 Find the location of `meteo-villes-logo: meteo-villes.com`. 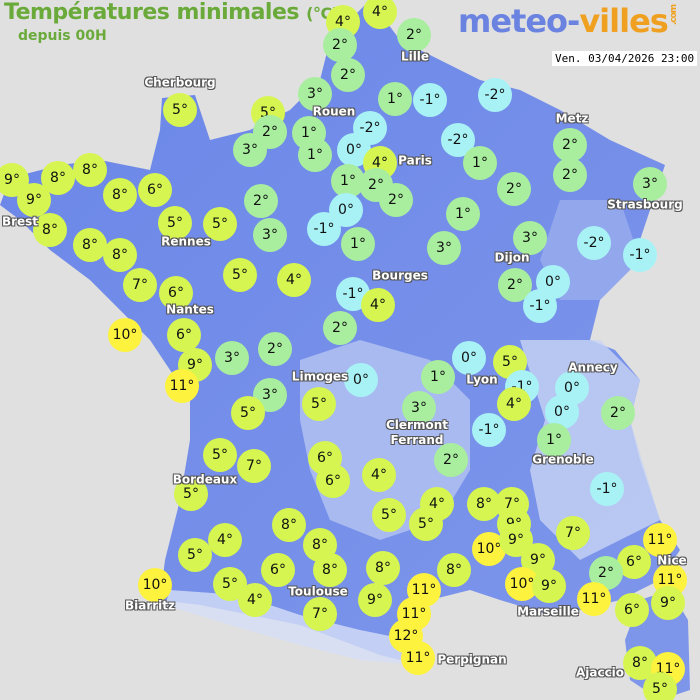

meteo-villes-logo: meteo-villes.com is located at coordinates (571, 21).